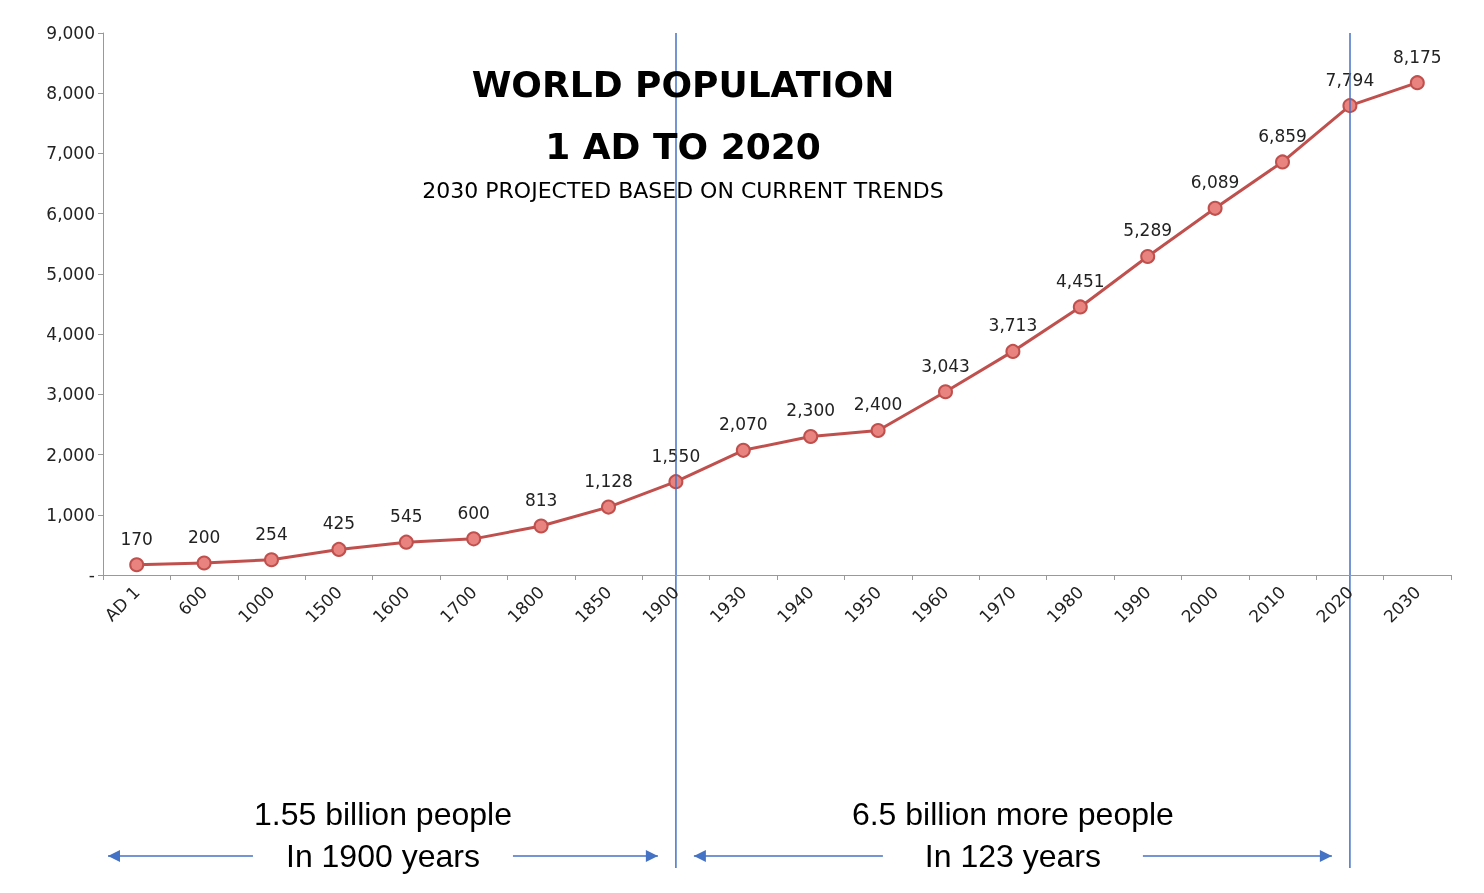 The image size is (1484, 893). I want to click on data-label: 2,070, so click(743, 424).